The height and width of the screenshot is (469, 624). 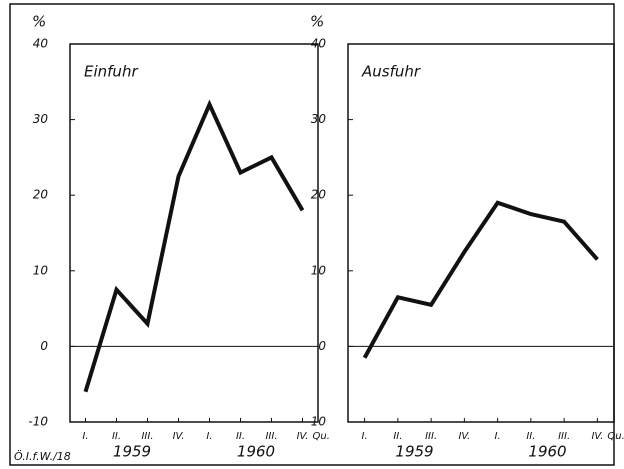 I want to click on panel-title: Einfuhr, so click(x=111, y=72).